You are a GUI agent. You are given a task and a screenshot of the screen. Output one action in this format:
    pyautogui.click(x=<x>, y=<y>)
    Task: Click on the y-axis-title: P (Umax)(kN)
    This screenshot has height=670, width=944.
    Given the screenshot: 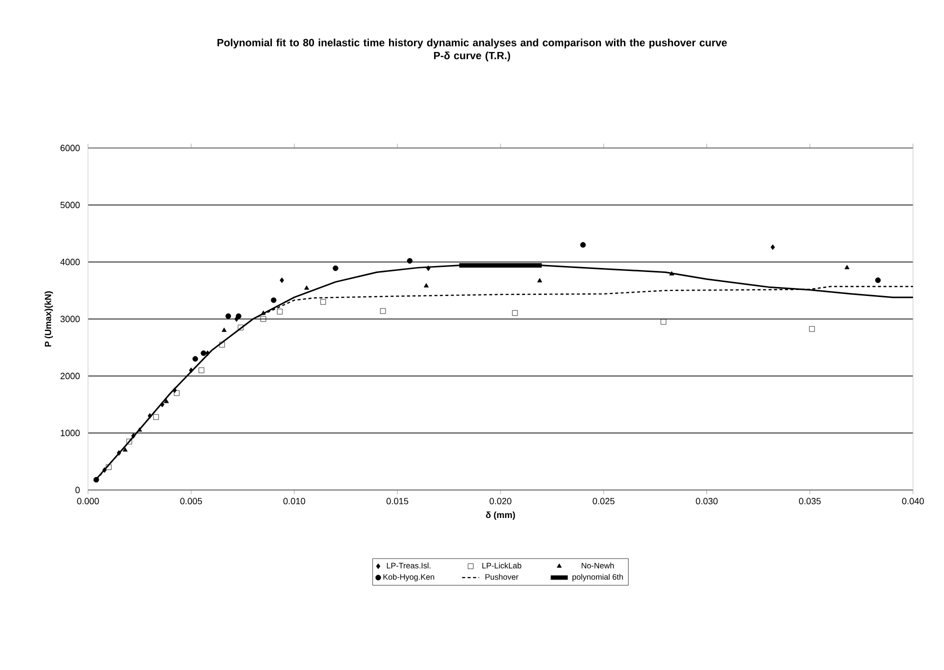 What is the action you would take?
    pyautogui.click(x=48, y=319)
    